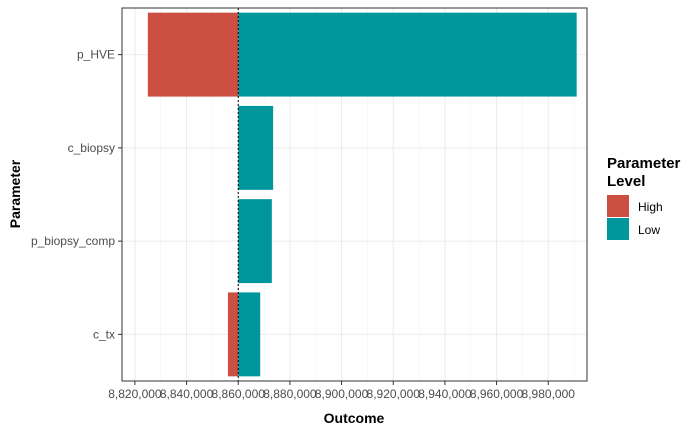 The image size is (700, 437). I want to click on x-tick-label: 8,820,000, so click(135, 394).